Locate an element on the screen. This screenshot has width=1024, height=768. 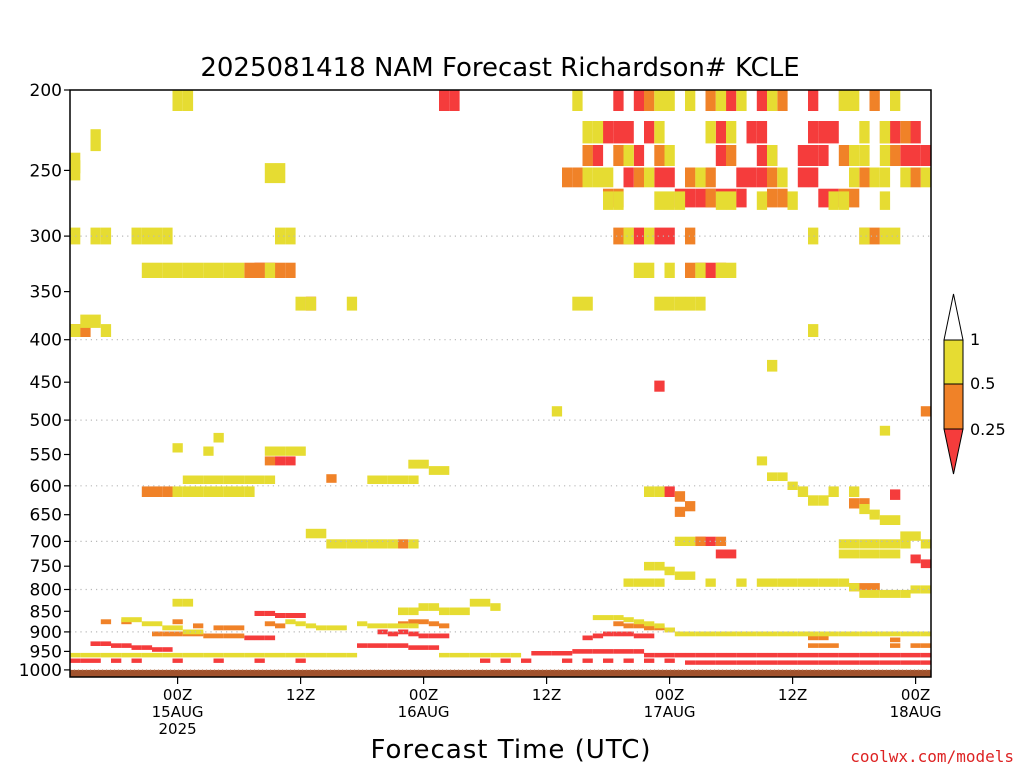
y-tick-label: 600 is located at coordinates (46, 487).